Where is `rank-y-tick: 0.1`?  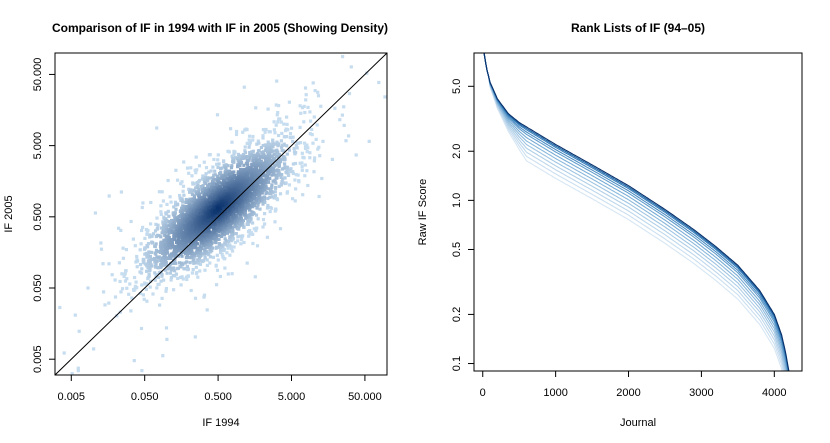
rank-y-tick: 0.1 is located at coordinates (462, 363).